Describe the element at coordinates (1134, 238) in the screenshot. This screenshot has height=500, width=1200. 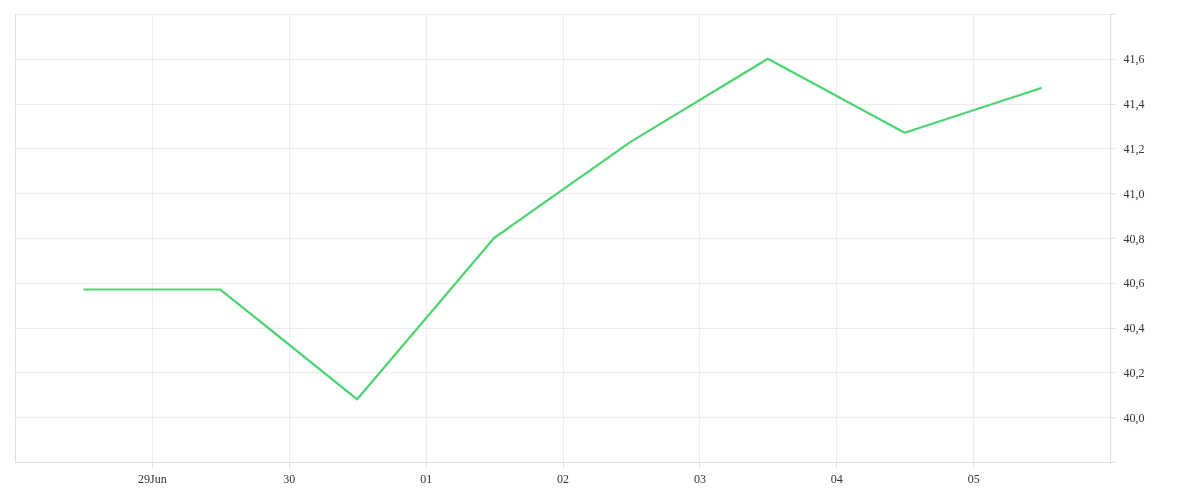
I see `y-tick-label: 40,8` at that location.